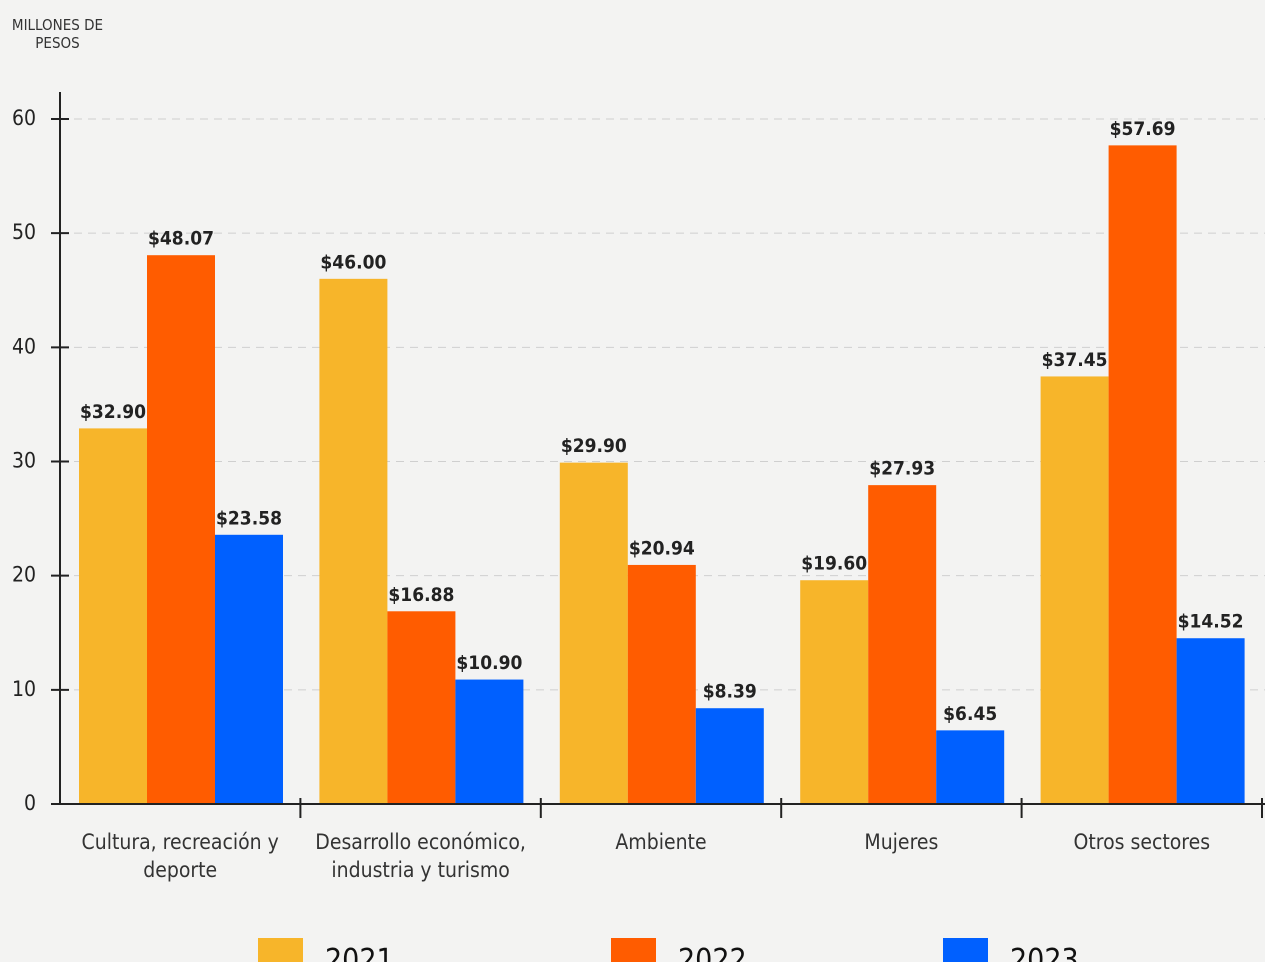 The width and height of the screenshot is (1265, 962). What do you see at coordinates (1142, 842) in the screenshot?
I see `x-tick-label: Otros sectores` at bounding box center [1142, 842].